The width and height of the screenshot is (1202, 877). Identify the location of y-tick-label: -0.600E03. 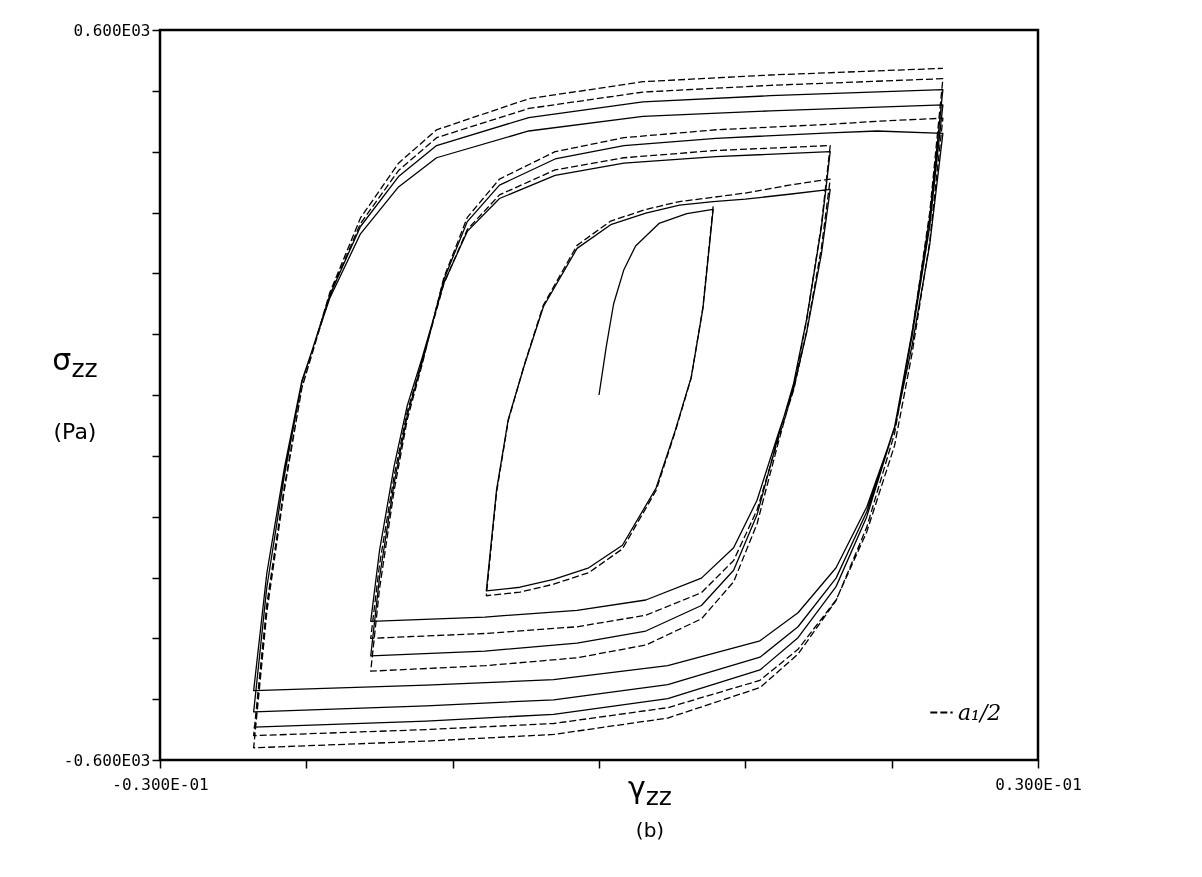
(107, 760).